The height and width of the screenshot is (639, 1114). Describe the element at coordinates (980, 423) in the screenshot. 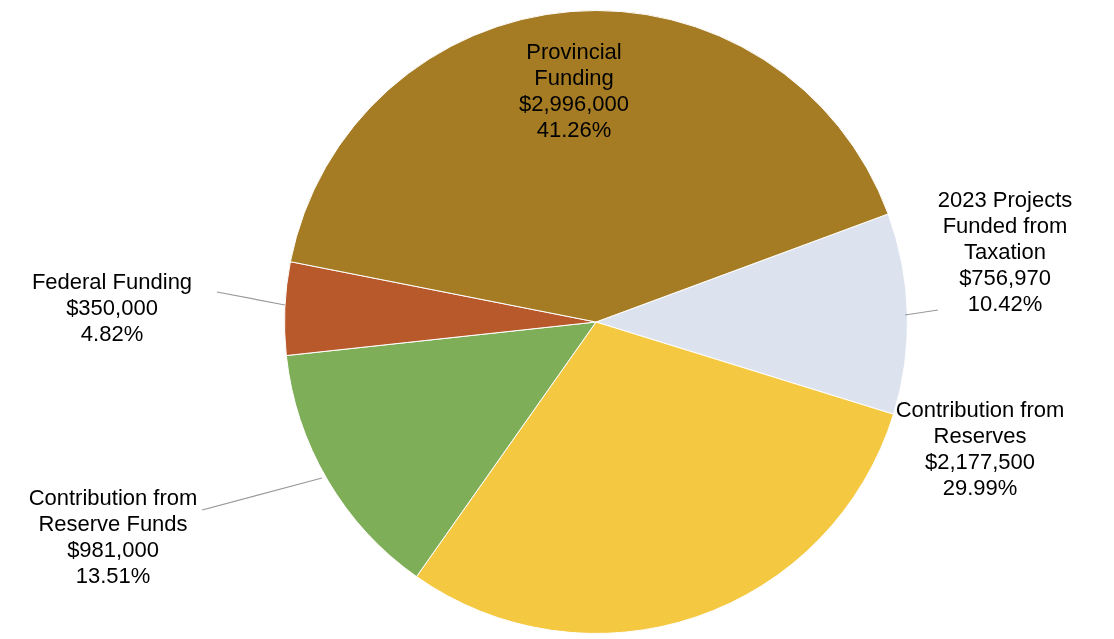

I see `slice-label: Contribution from Reserves` at that location.